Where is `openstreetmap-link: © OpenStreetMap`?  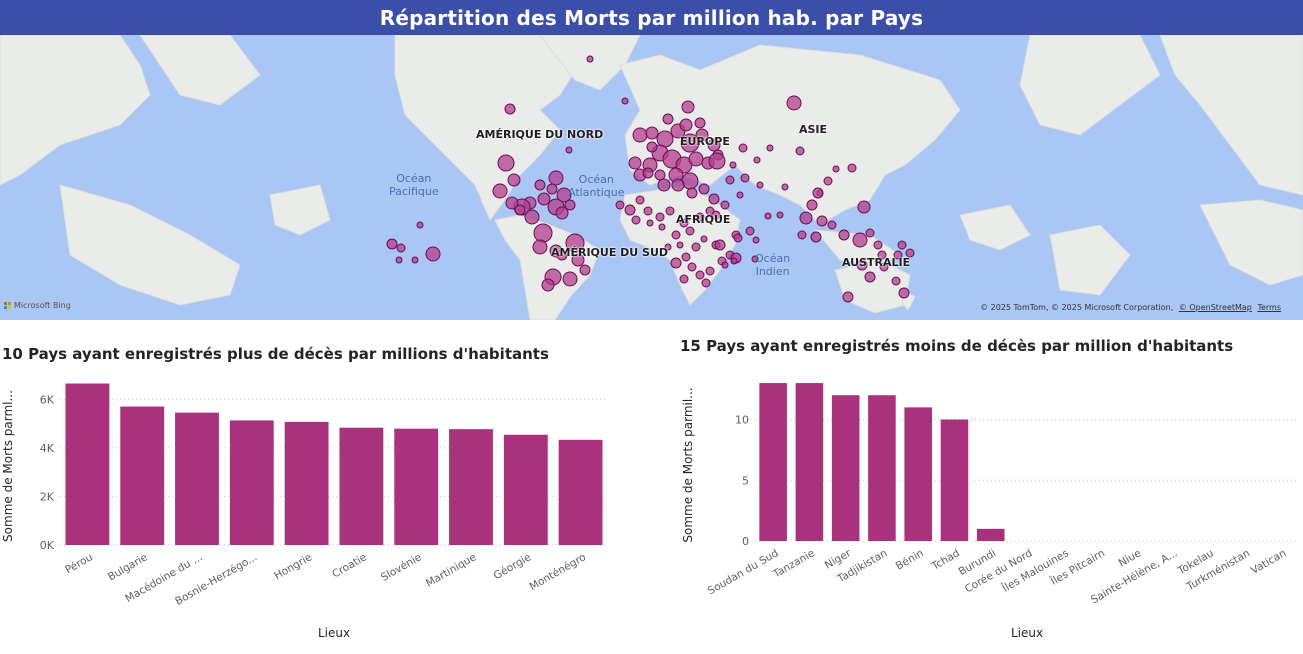
openstreetmap-link: © OpenStreetMap is located at coordinates (1215, 307).